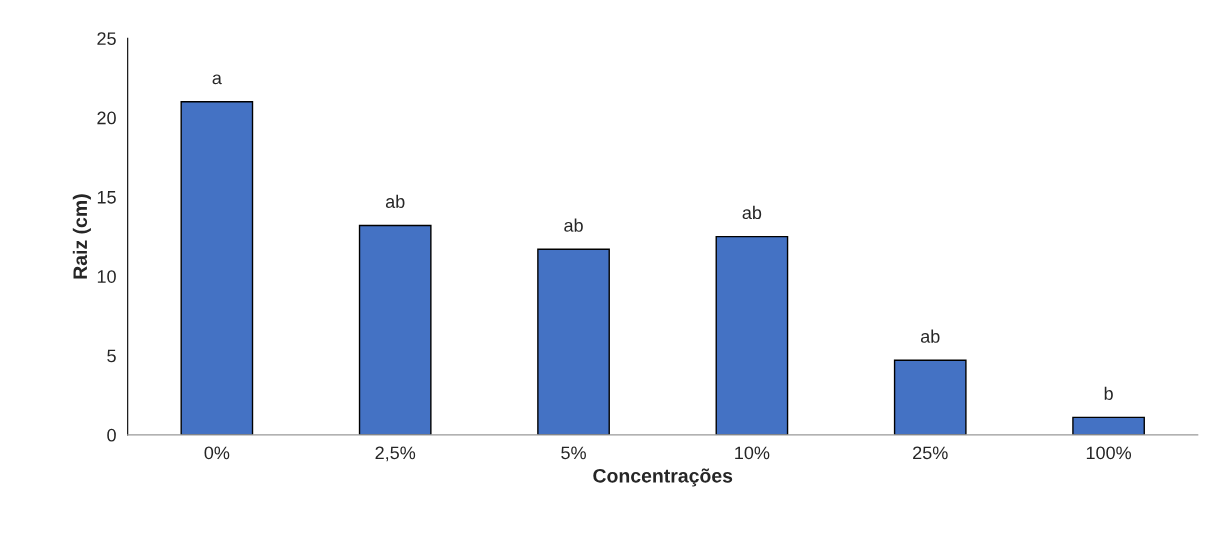 The height and width of the screenshot is (547, 1216). What do you see at coordinates (111, 356) in the screenshot?
I see `y-tick-label: 5` at bounding box center [111, 356].